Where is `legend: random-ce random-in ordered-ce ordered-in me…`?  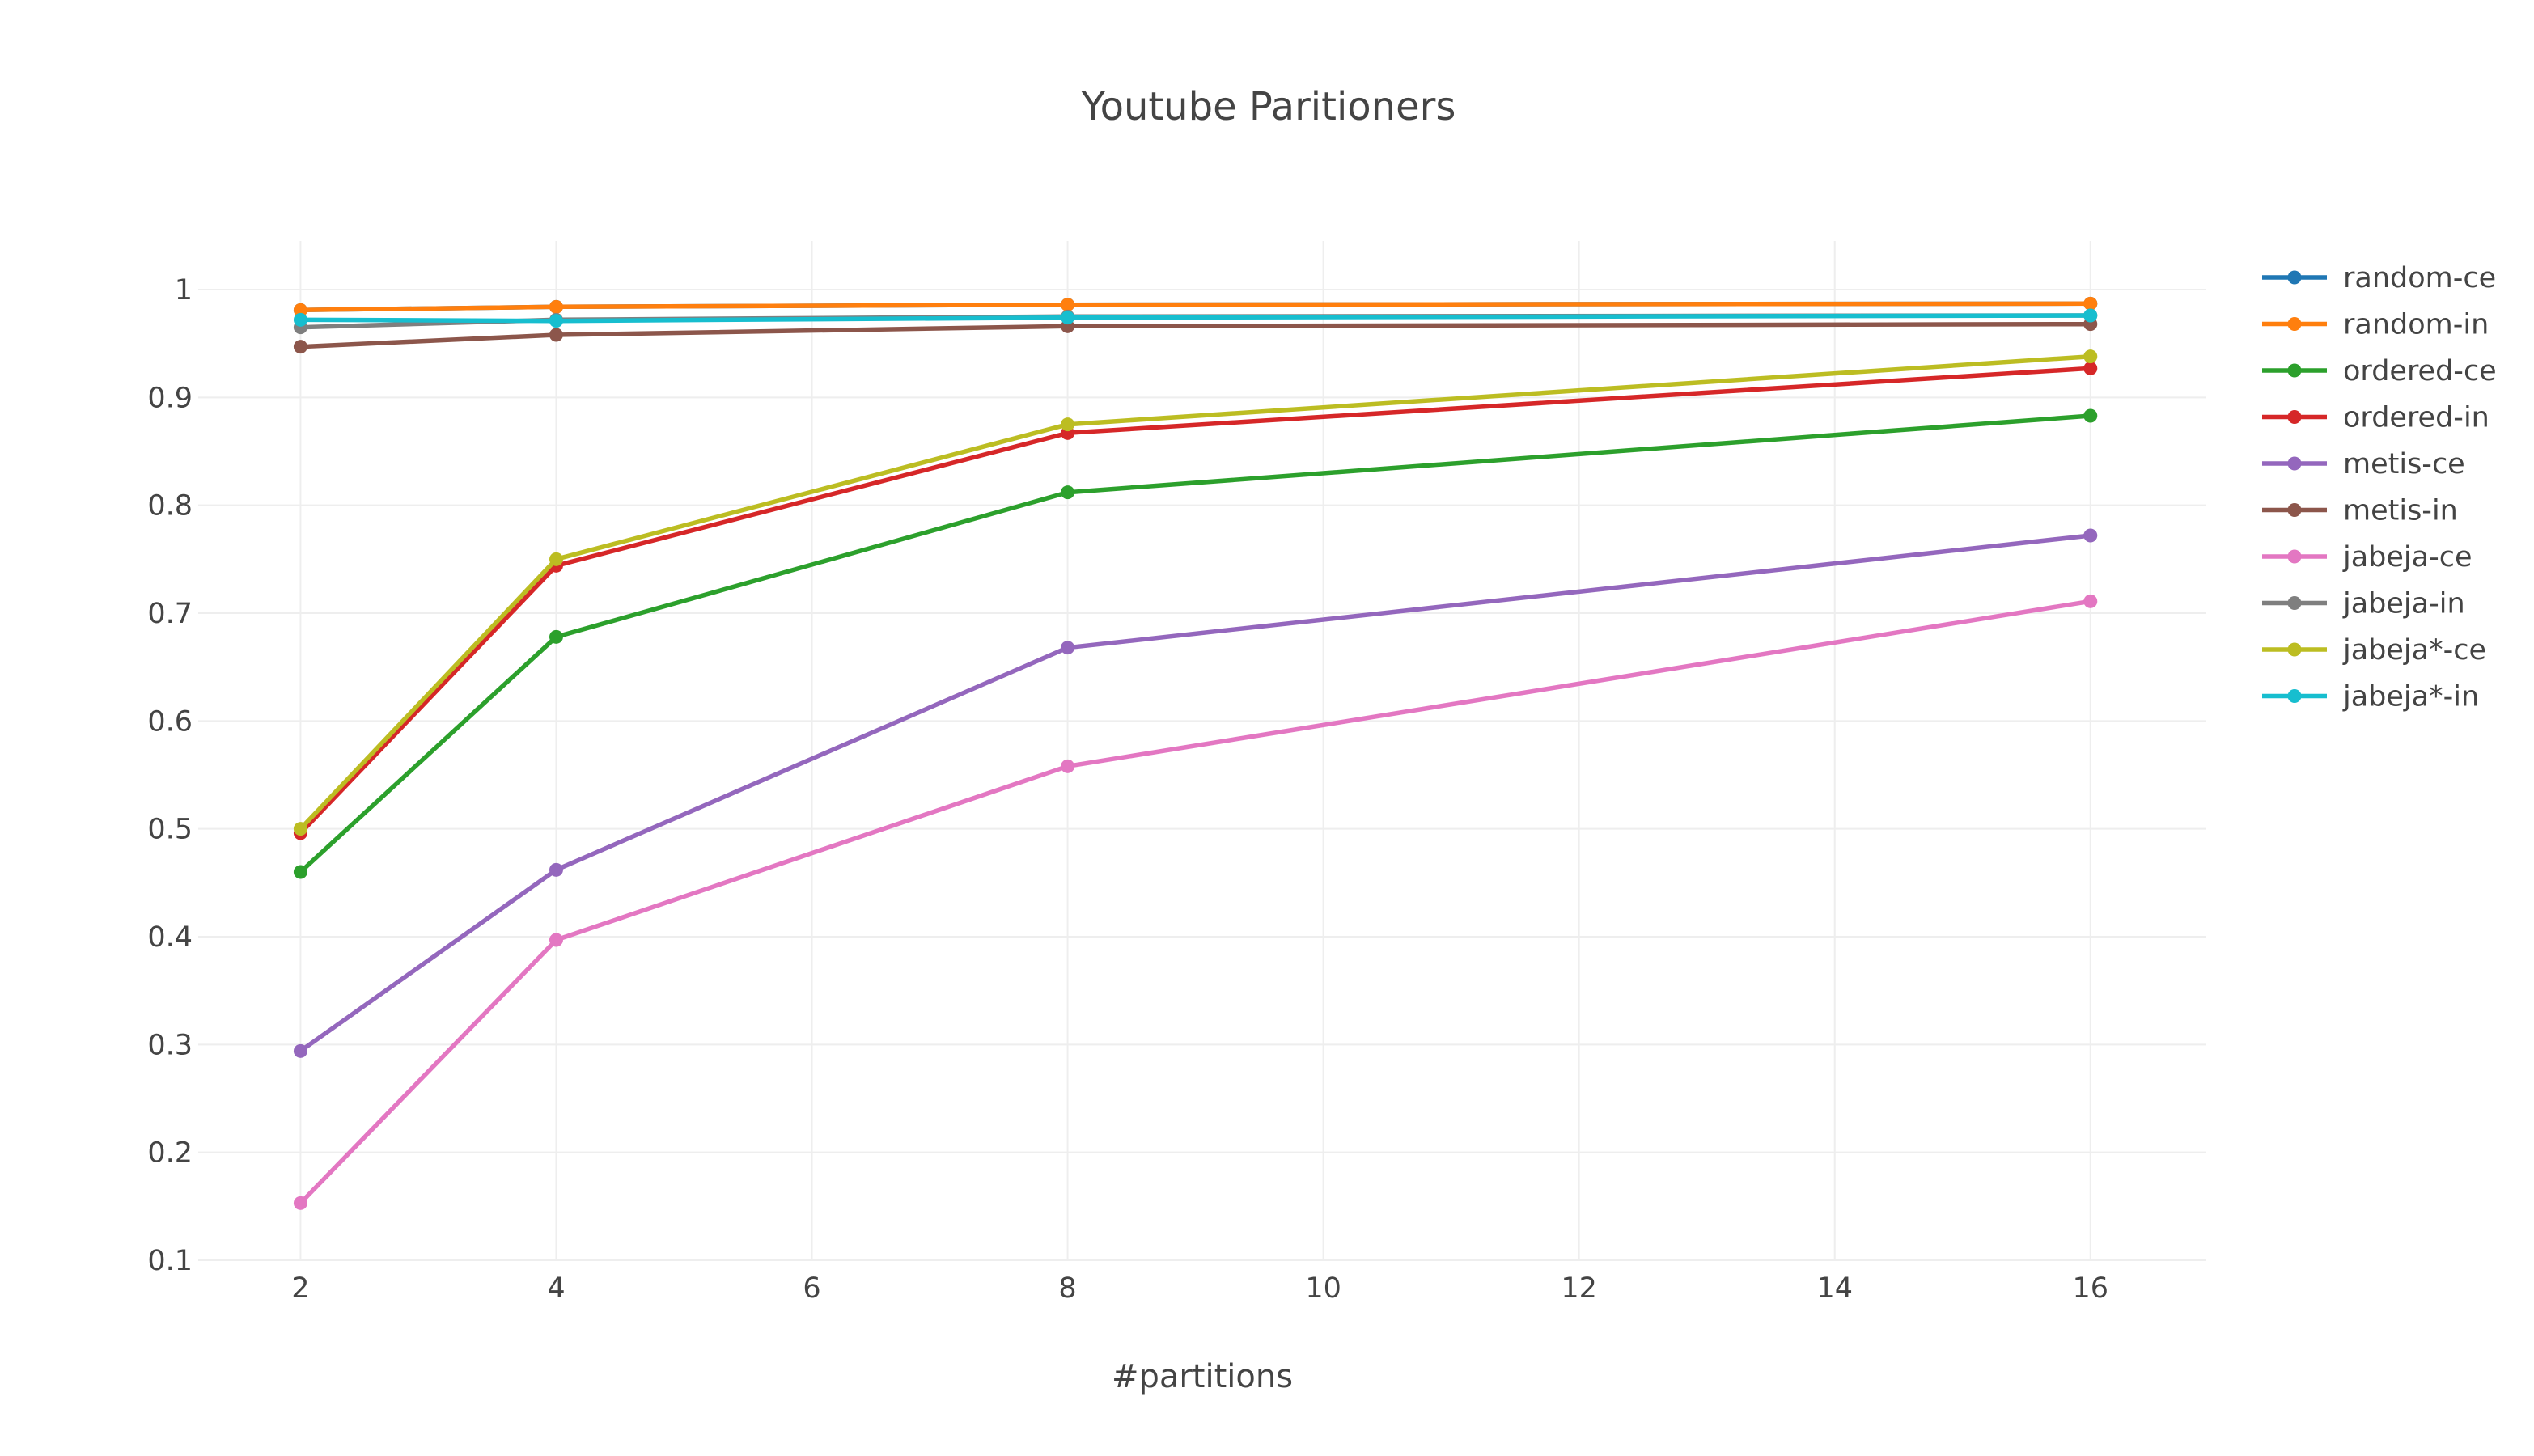
legend: random-ce random-in ordered-ce ordered-in me… is located at coordinates (2379, 487).